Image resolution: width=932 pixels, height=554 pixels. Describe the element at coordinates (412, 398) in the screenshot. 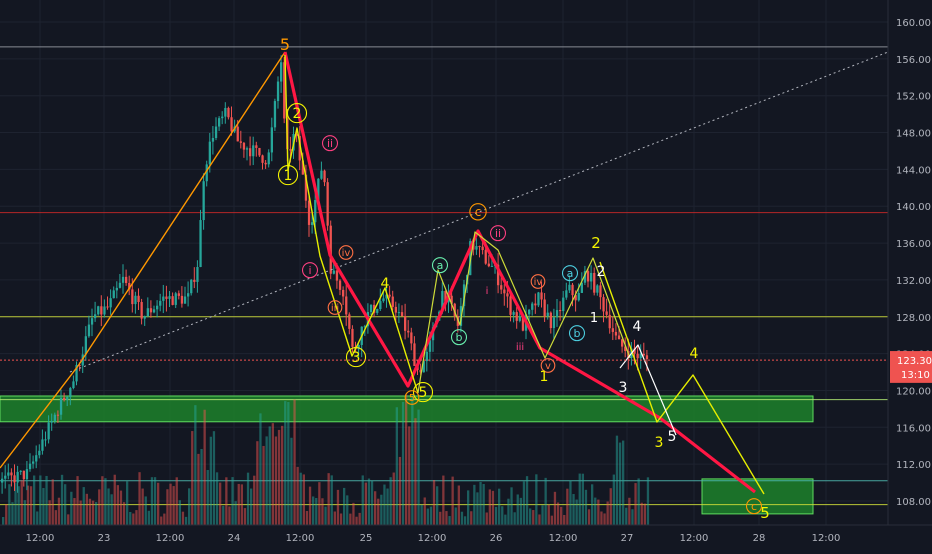

I see `wave-label: 5` at that location.